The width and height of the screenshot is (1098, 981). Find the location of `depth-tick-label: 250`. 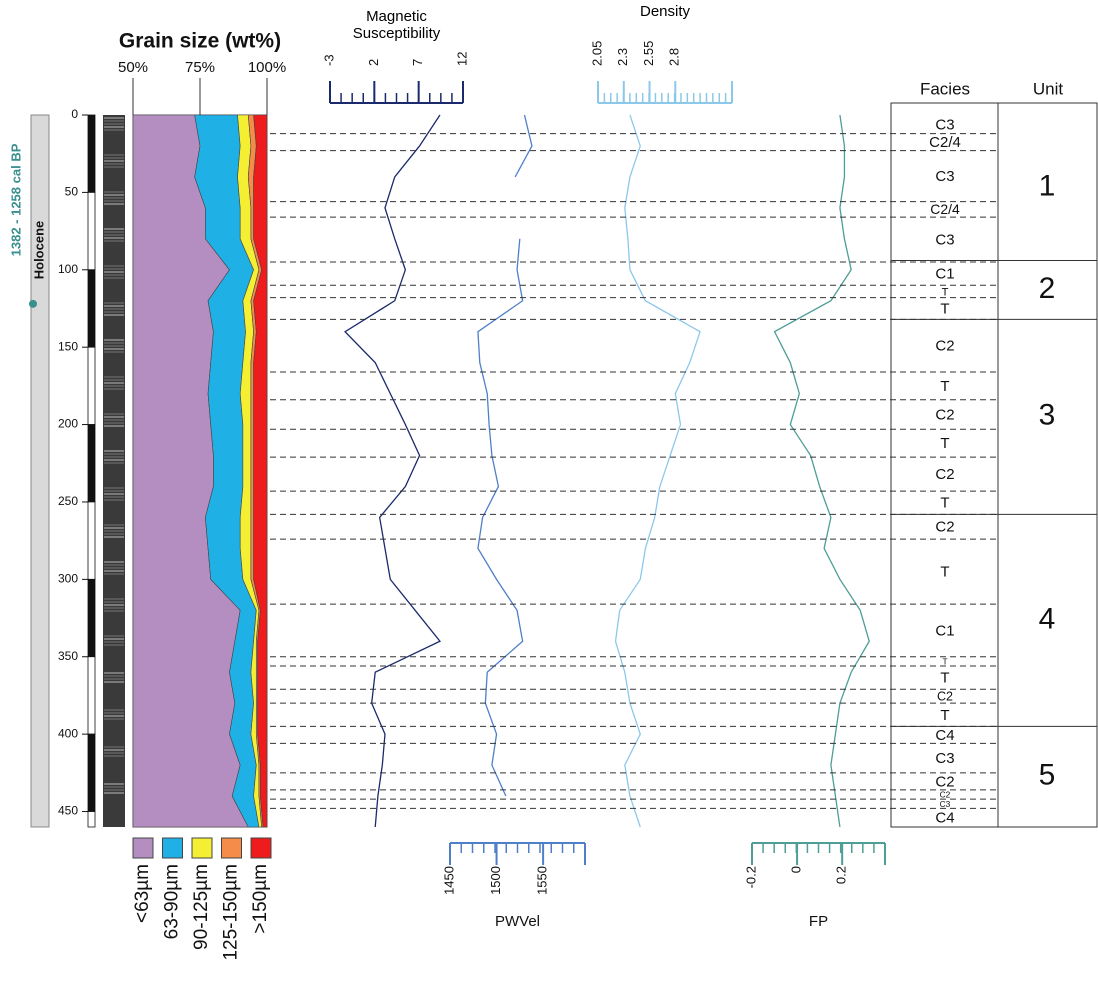

depth-tick-label: 250 is located at coordinates (68, 501).